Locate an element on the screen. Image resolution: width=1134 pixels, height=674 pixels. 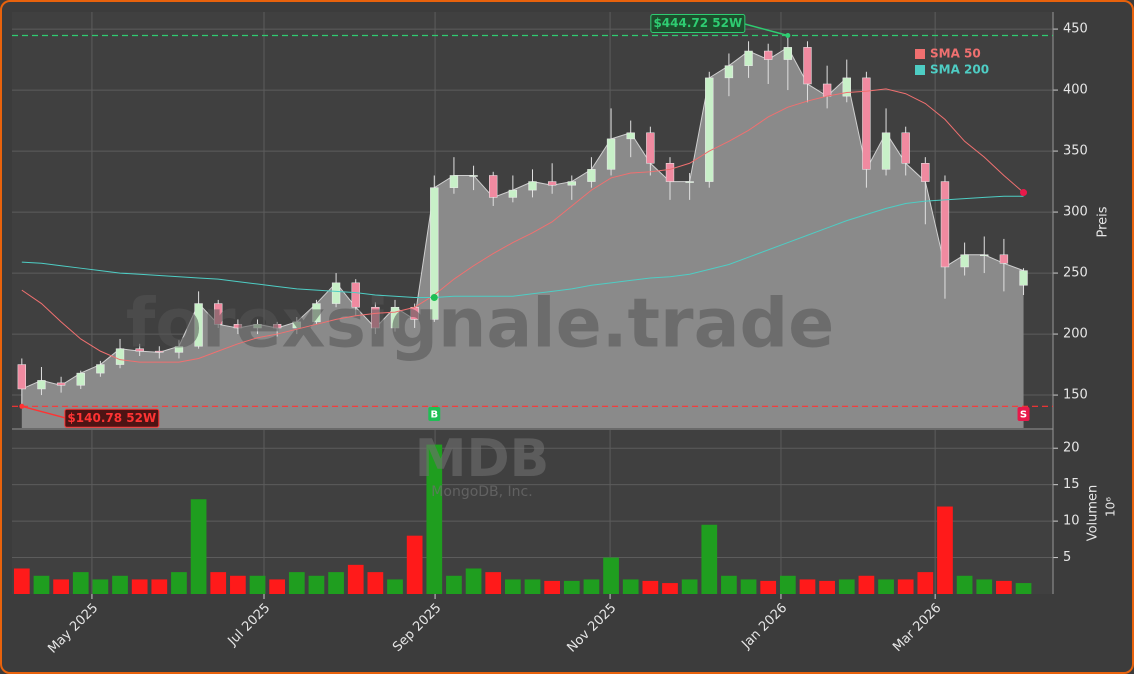
legend-label: SMA 200 is located at coordinates (959, 70).